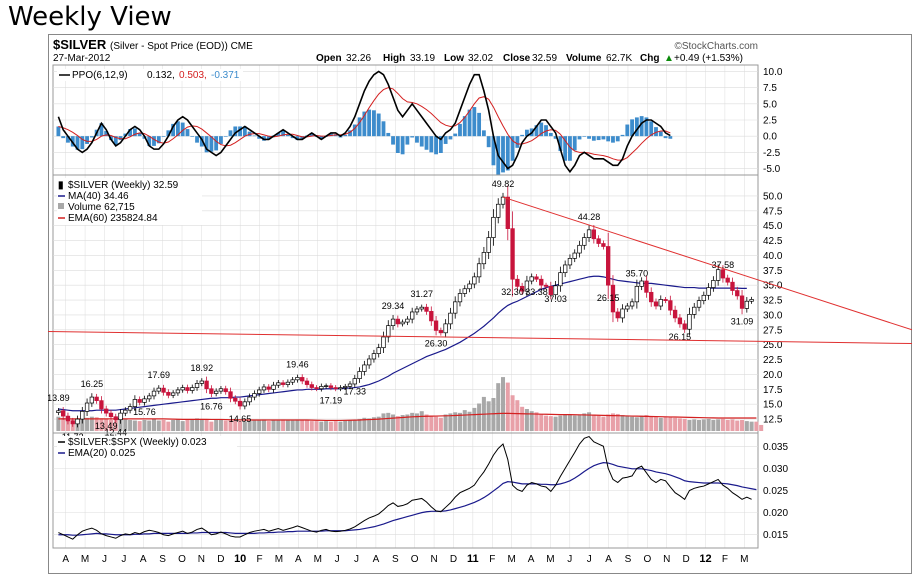 Image resolution: width=912 pixels, height=574 pixels. Describe the element at coordinates (775, 469) in the screenshot. I see `ratio-tick-label: 0.030` at that location.